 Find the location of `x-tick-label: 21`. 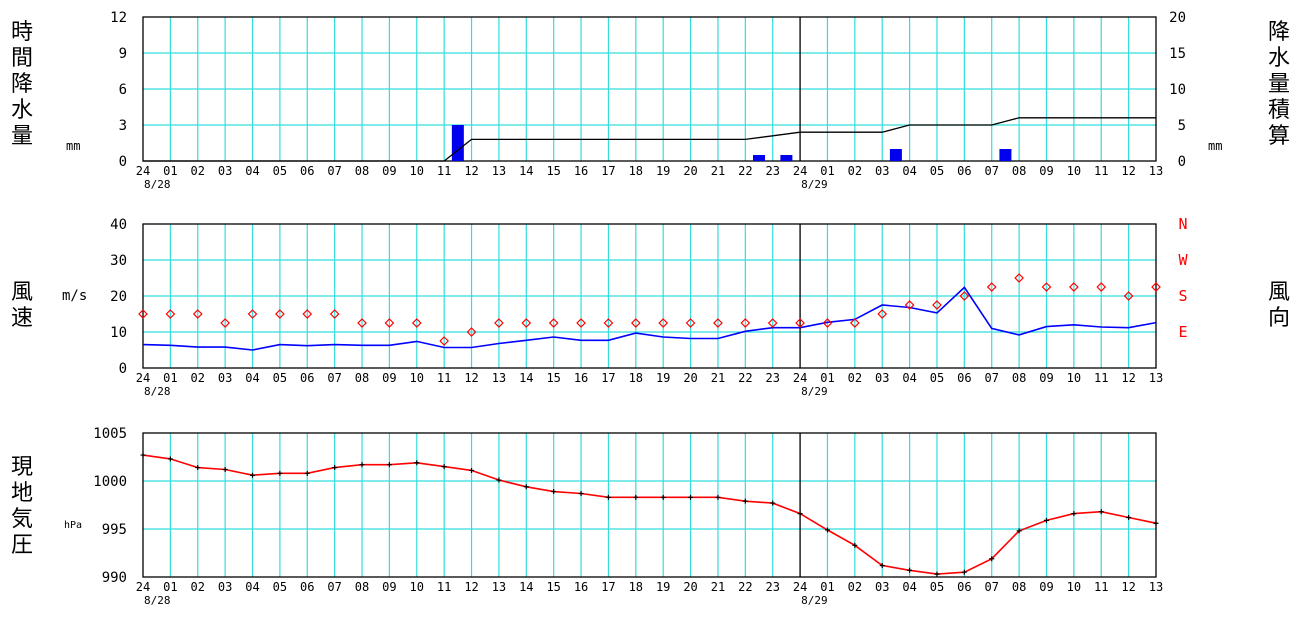

x-tick-label: 21 is located at coordinates (718, 587).